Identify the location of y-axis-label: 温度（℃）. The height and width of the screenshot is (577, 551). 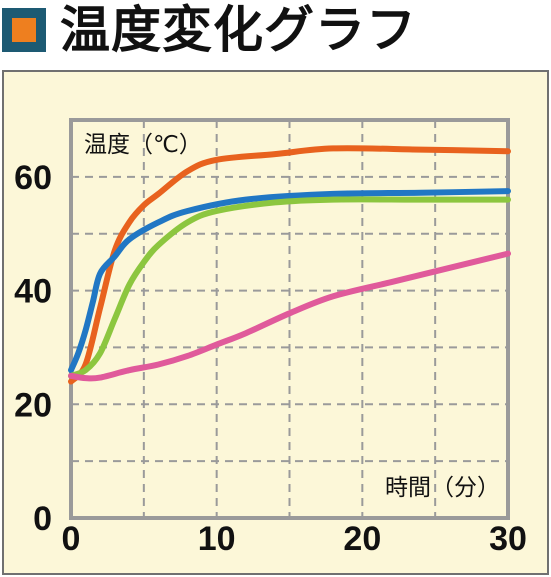
(143, 144).